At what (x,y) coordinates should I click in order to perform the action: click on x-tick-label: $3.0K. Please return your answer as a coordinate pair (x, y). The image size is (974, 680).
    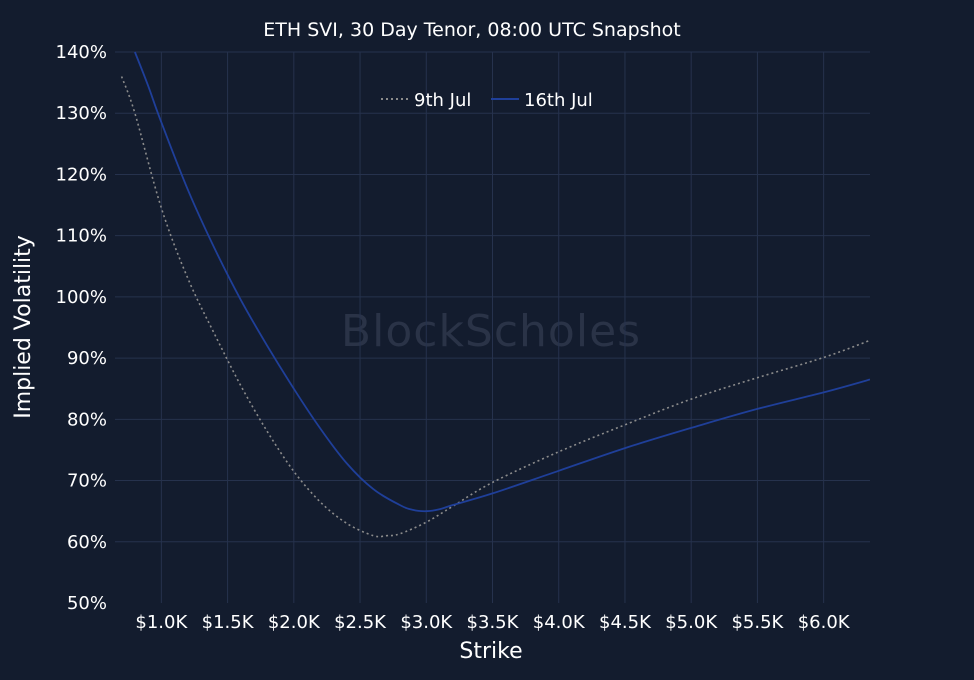
    Looking at the image, I should click on (426, 622).